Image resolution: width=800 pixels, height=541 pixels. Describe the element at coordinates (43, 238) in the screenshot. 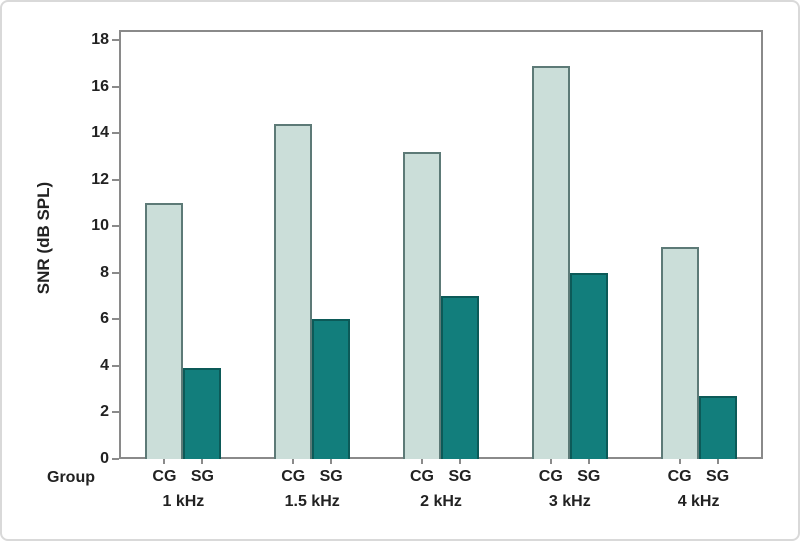

I see `y-axis-title: SNR (dB SPL)` at that location.